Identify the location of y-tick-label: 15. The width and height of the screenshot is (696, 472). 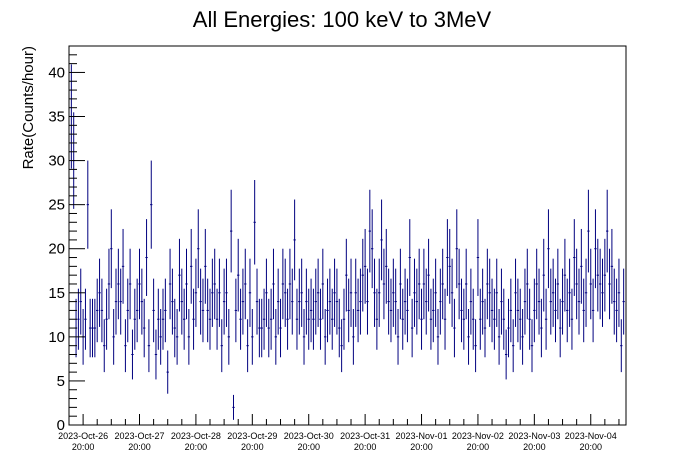
(56, 293).